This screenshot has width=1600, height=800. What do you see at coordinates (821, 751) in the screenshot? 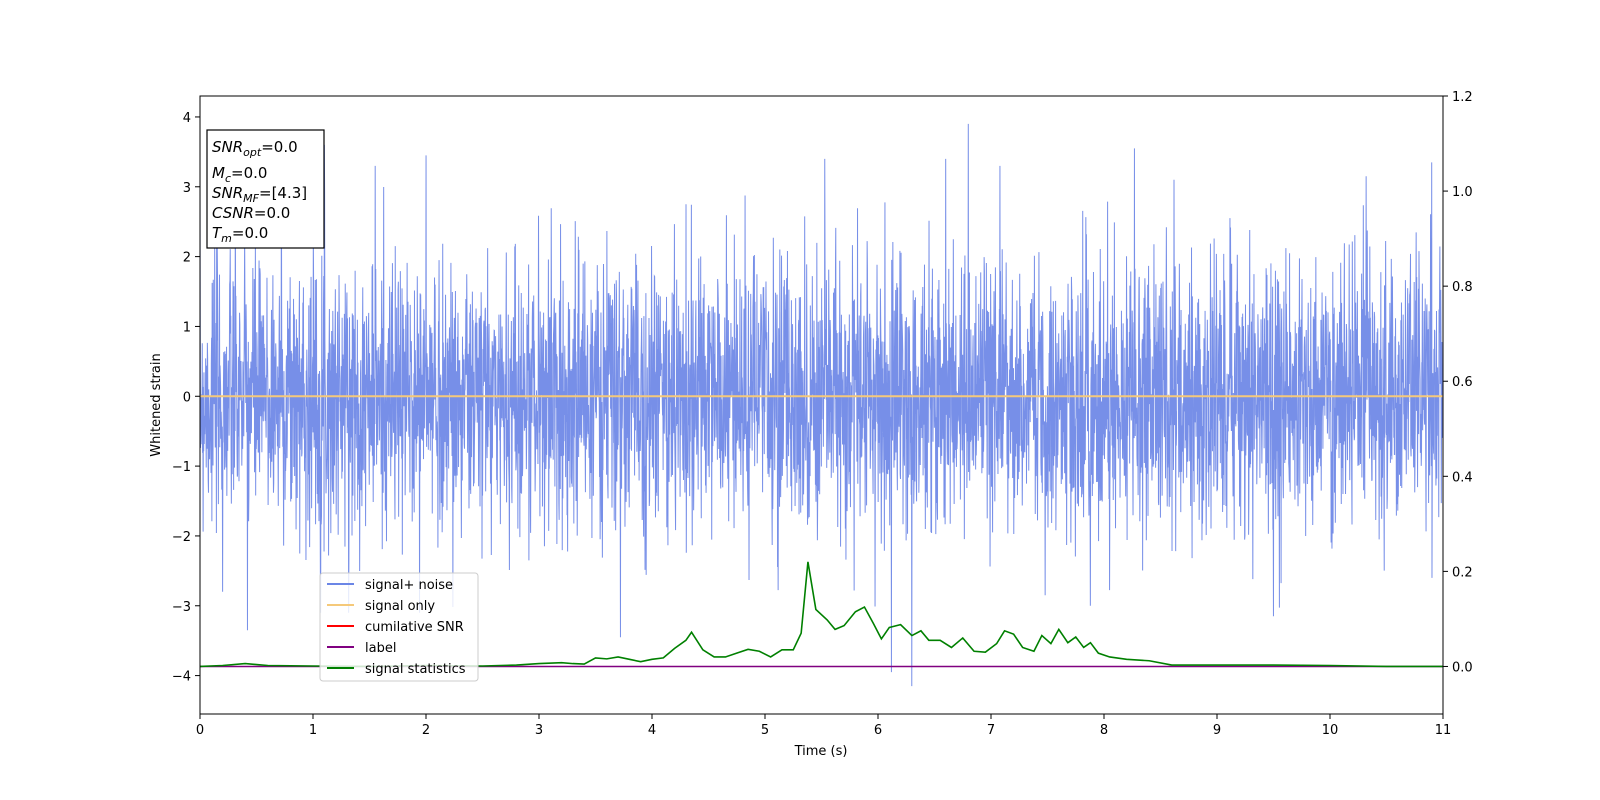
I see `x-axis-label: Time (s)` at bounding box center [821, 751].